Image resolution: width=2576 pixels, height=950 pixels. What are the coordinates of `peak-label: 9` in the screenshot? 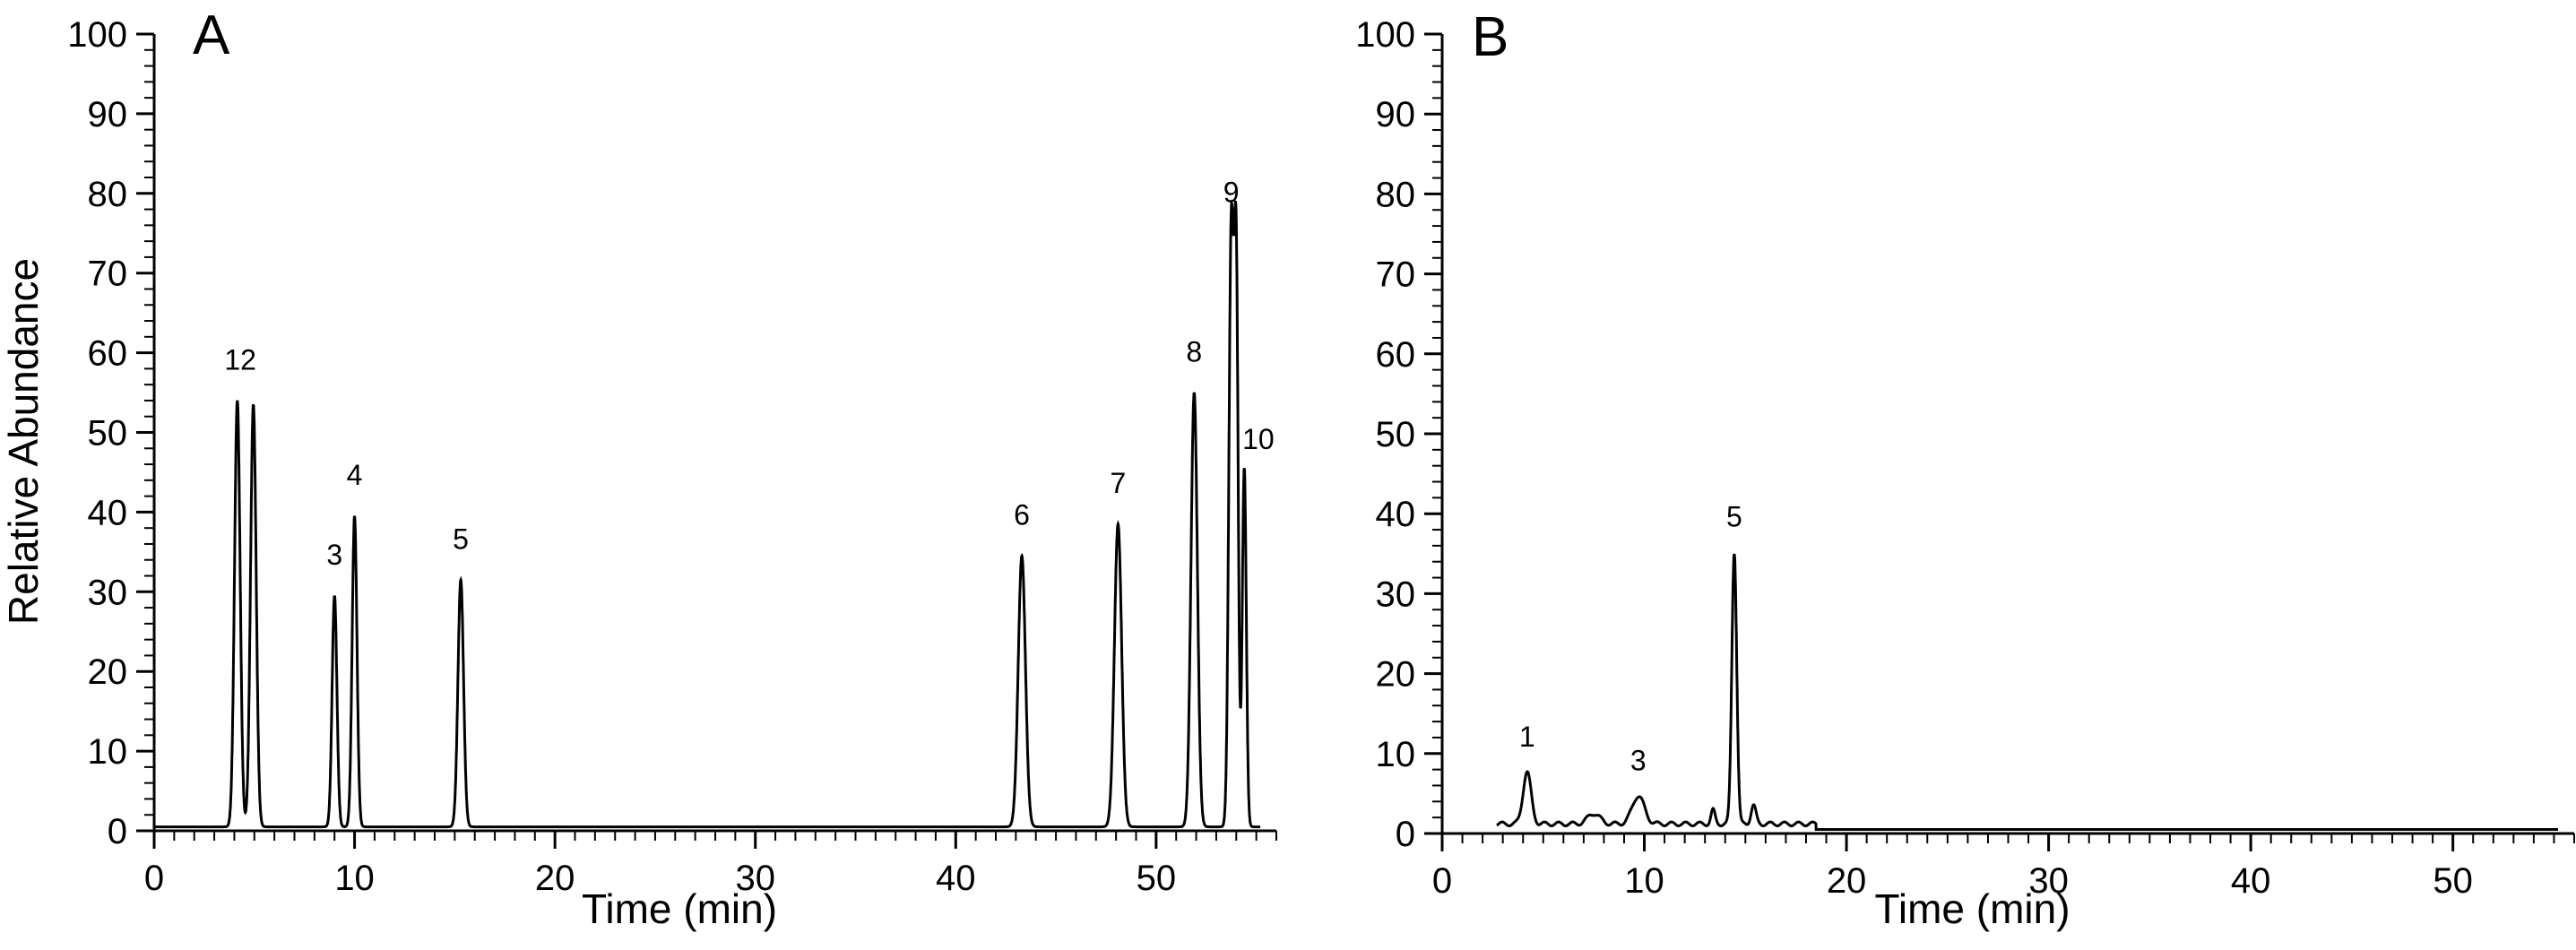 It's located at (1231, 193).